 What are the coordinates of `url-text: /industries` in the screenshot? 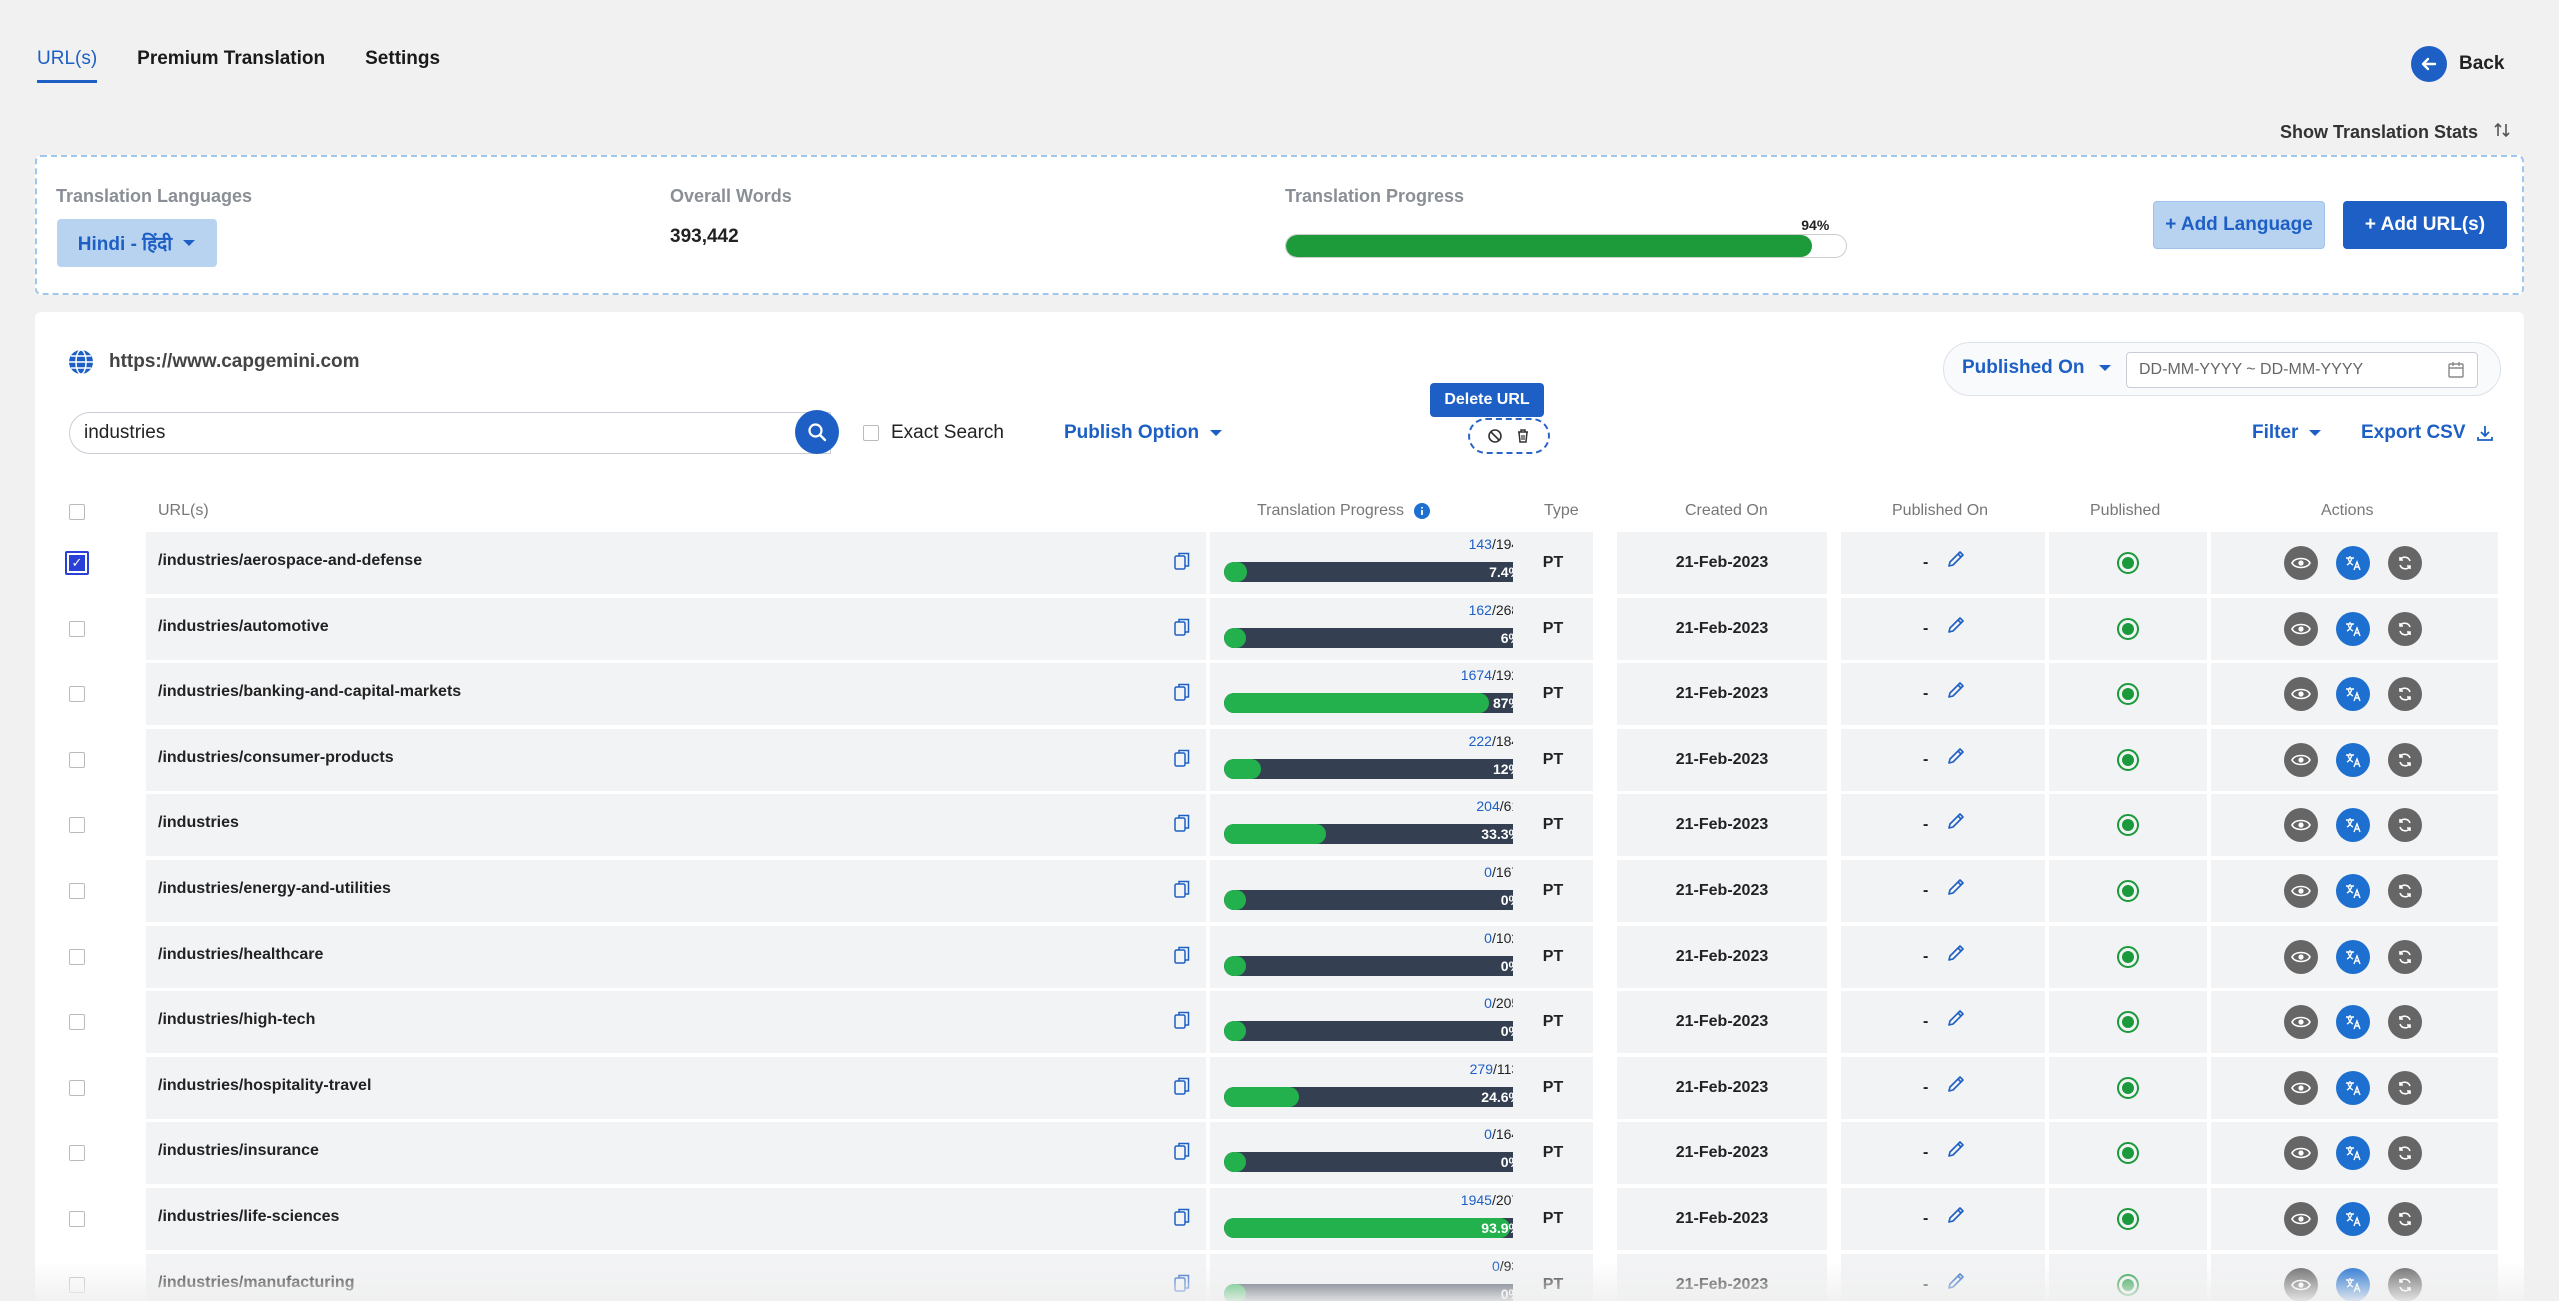 It's located at (198, 822).